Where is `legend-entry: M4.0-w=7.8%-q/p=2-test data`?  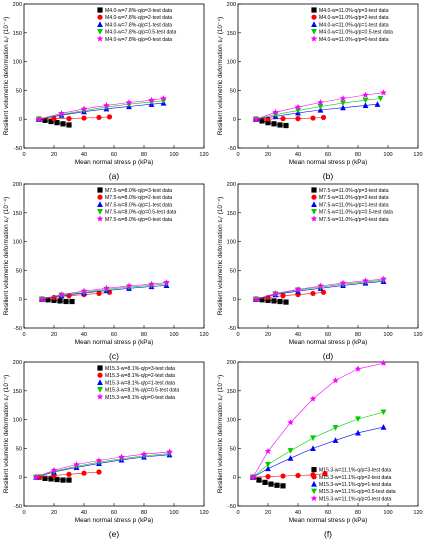 legend-entry: M4.0-w=7.8%-q/p=2-test data is located at coordinates (138, 18).